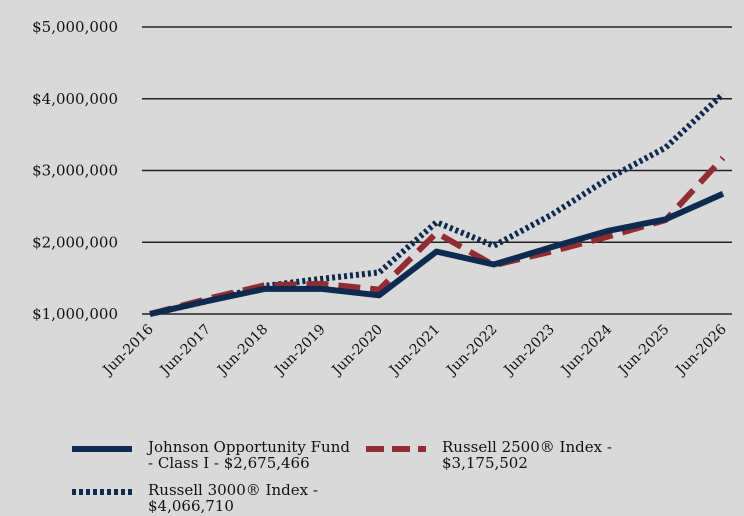 This screenshot has height=516, width=744. I want to click on y-tick-label: $1,000,000, so click(75, 314).